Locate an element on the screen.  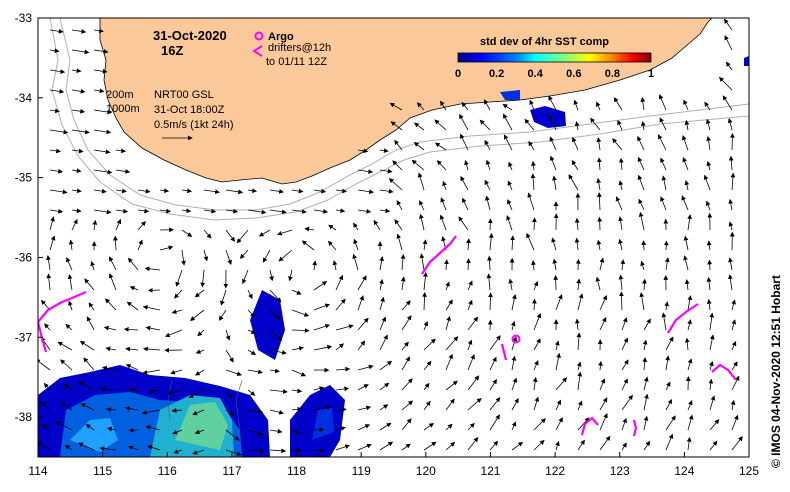
x-tick-label: 124 is located at coordinates (684, 471).